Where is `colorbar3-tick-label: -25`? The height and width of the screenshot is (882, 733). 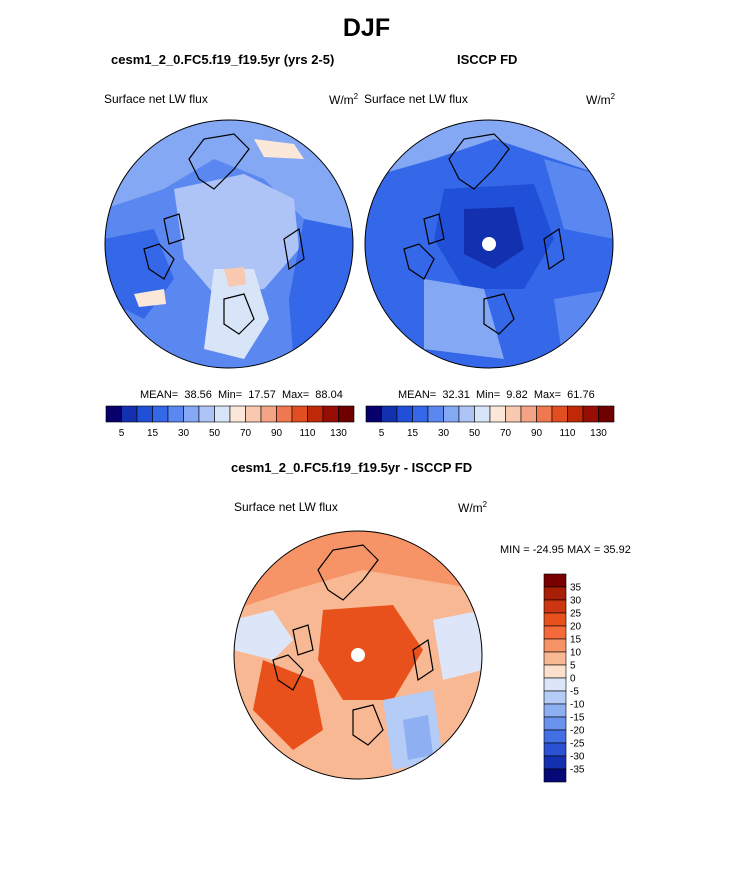 colorbar3-tick-label: -25 is located at coordinates (577, 744).